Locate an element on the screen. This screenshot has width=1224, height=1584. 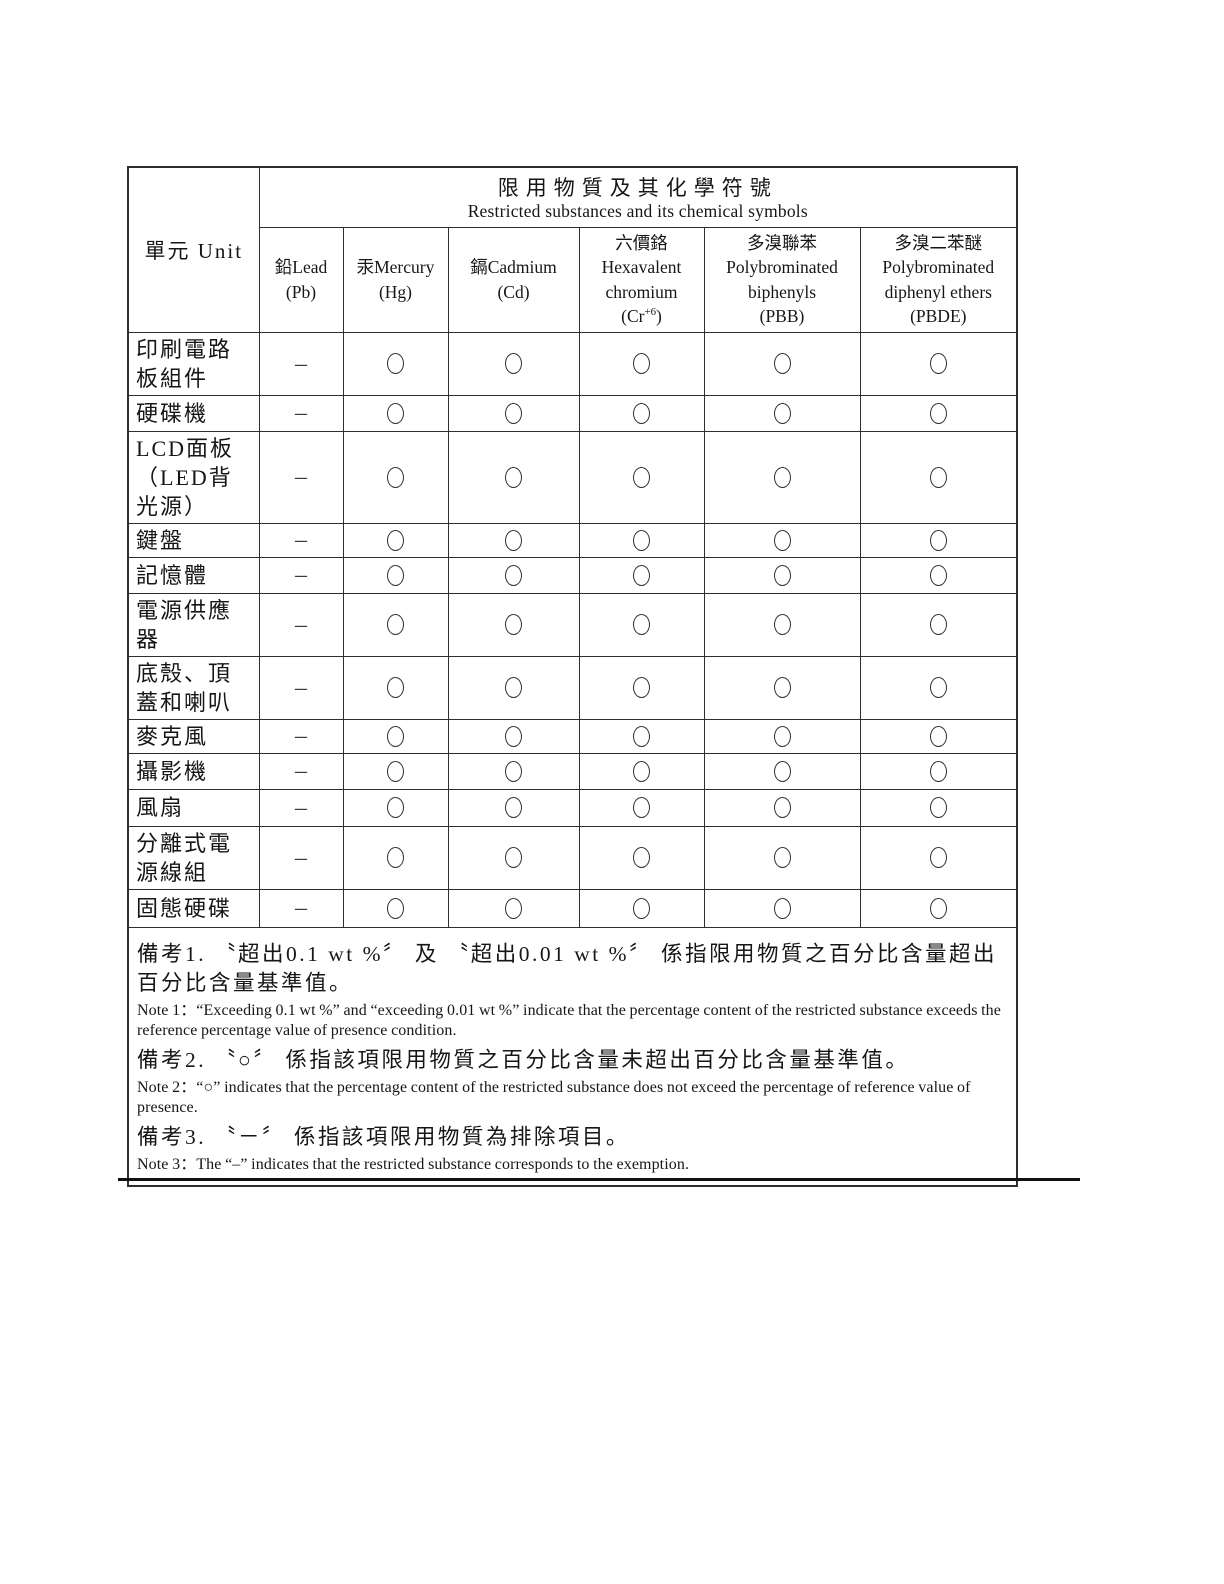
note2-zh: 備考2. 〝○〞 係指該項限用物質之百分比含量未超出百分比含量基準值。 is located at coordinates (523, 1059).